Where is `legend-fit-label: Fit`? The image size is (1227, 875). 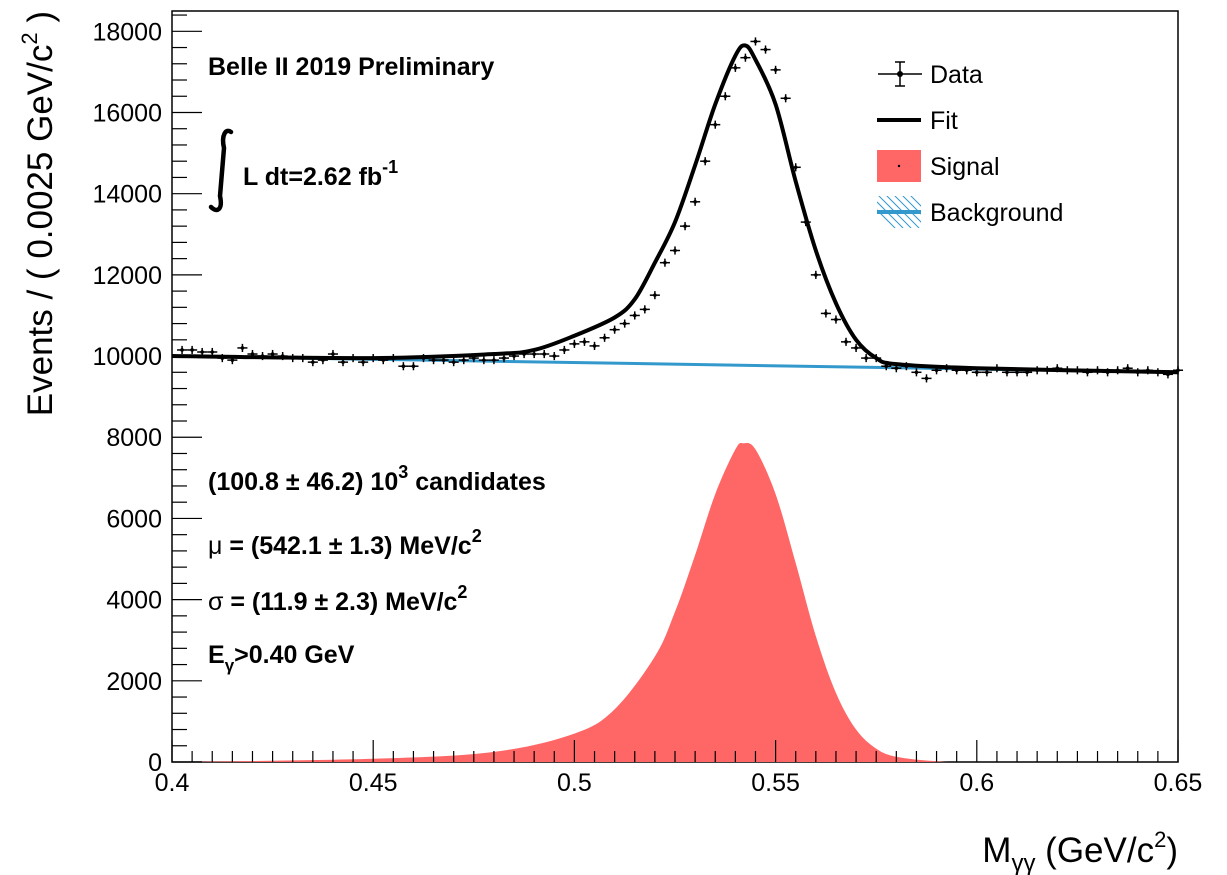
legend-fit-label: Fit is located at coordinates (944, 121).